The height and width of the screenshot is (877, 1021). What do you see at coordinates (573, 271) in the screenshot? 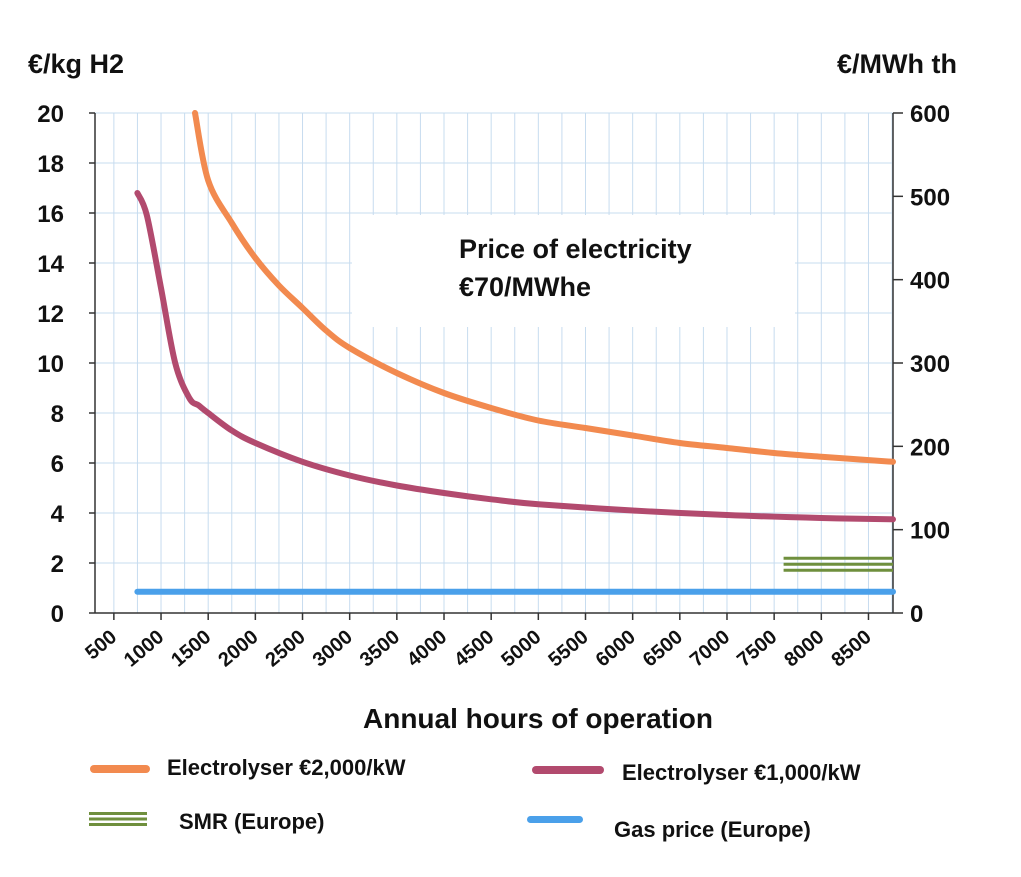
I see `annotation-box` at bounding box center [573, 271].